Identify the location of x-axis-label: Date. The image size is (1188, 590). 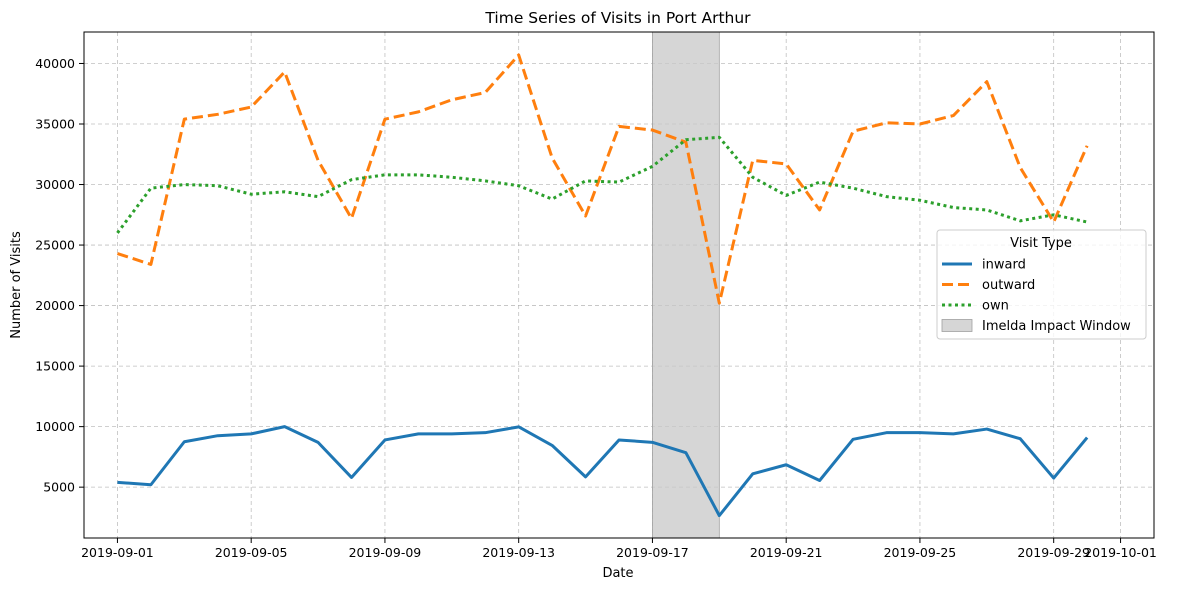
(617, 573).